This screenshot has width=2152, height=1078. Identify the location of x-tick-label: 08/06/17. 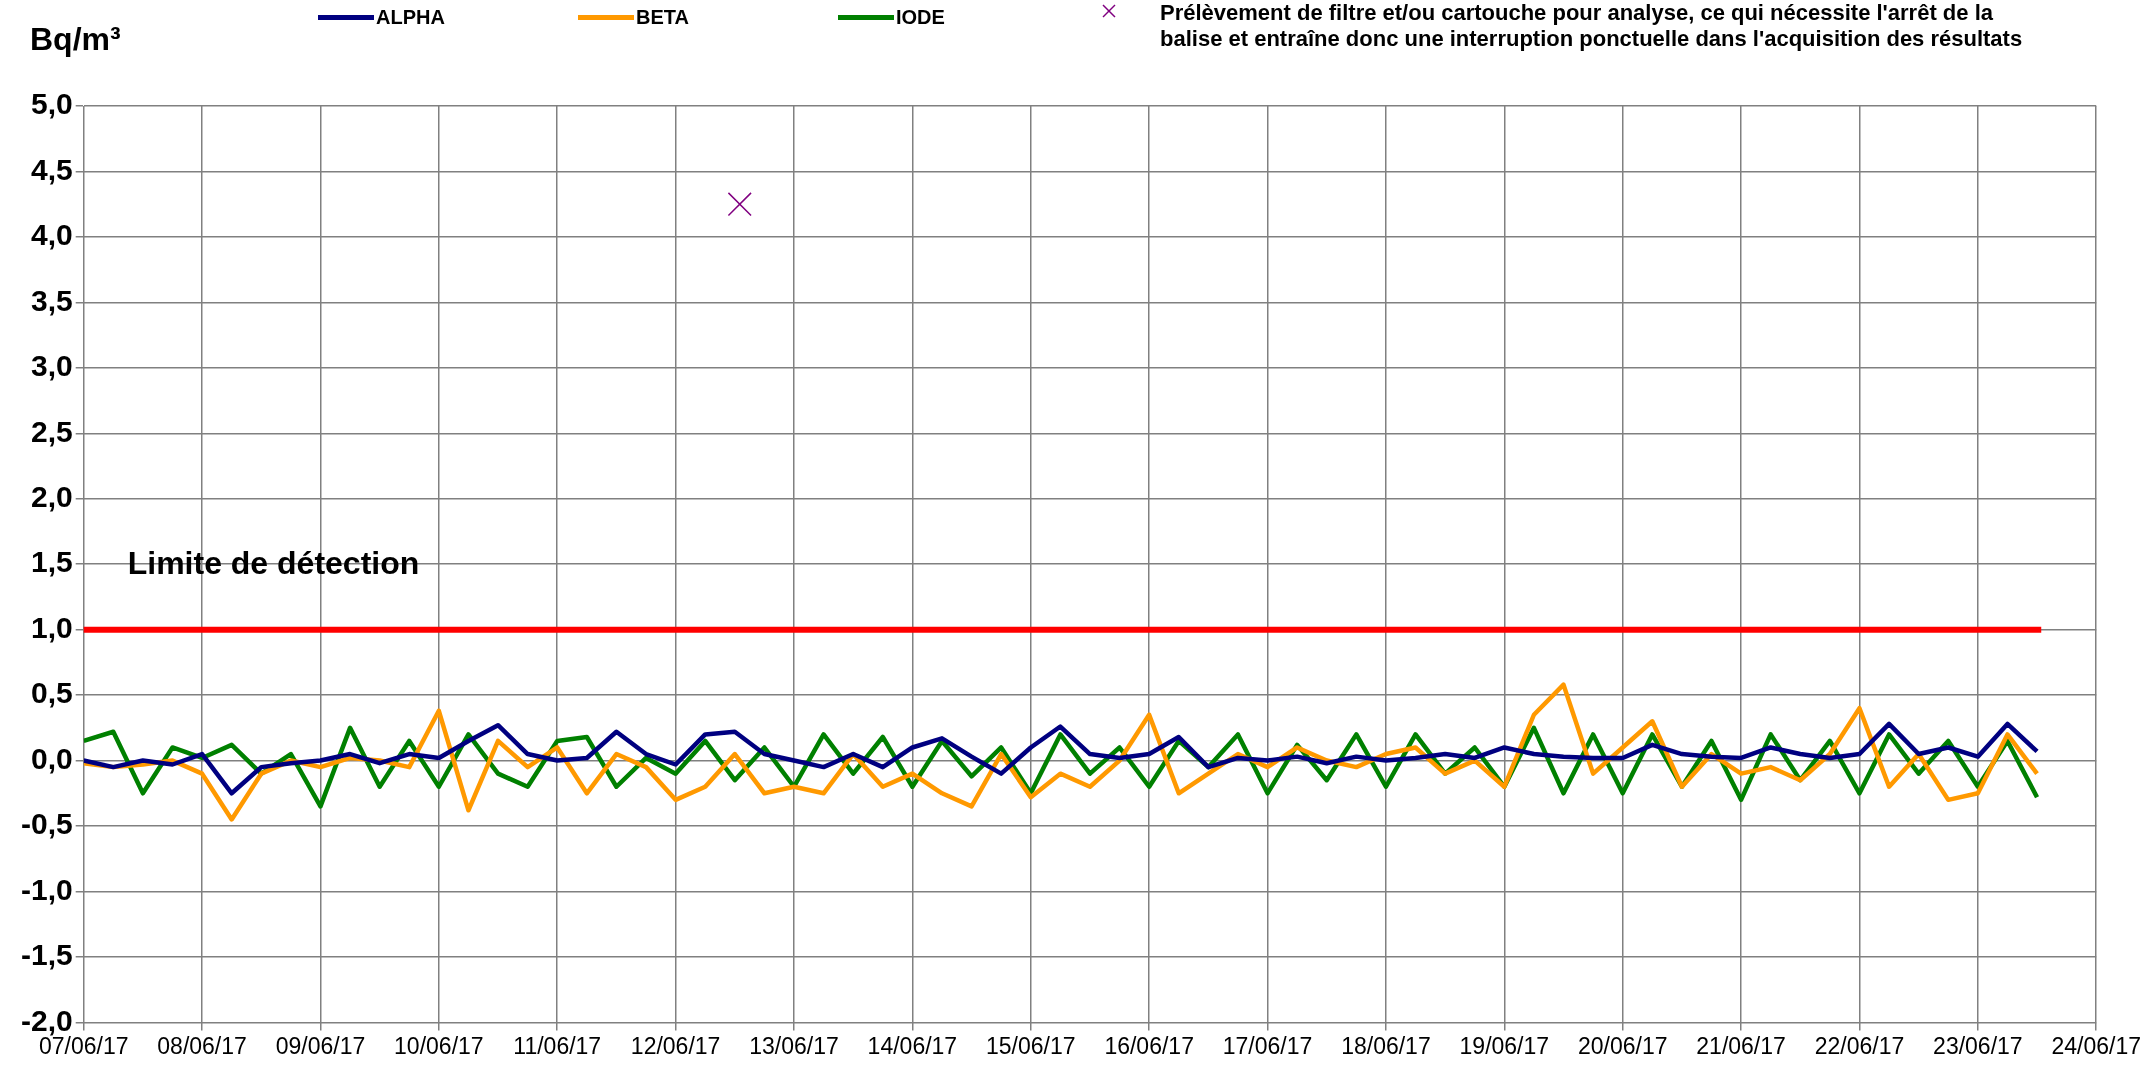
(202, 1045).